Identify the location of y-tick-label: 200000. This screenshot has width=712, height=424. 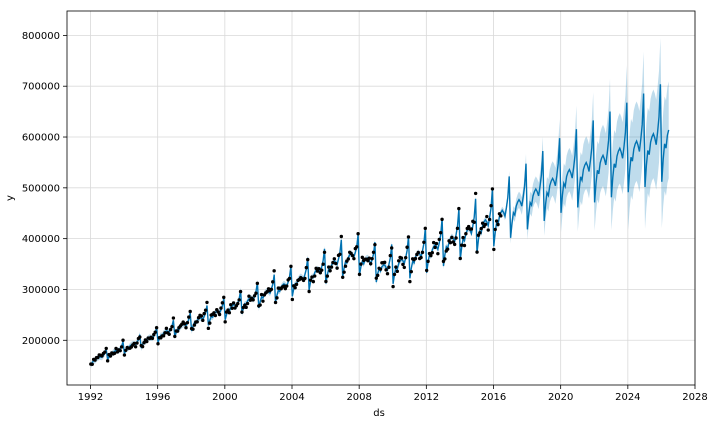
(41, 341).